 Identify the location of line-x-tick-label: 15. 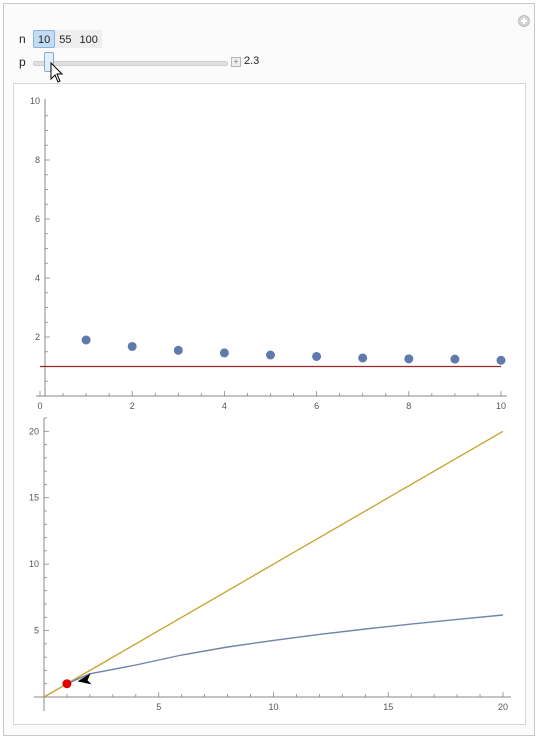
(388, 707).